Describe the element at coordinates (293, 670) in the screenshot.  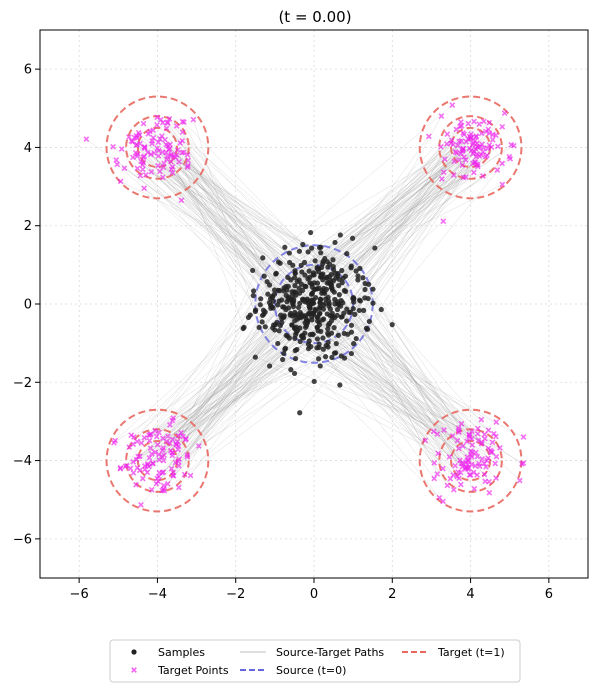
I see `legend-item: Source (t=0)` at that location.